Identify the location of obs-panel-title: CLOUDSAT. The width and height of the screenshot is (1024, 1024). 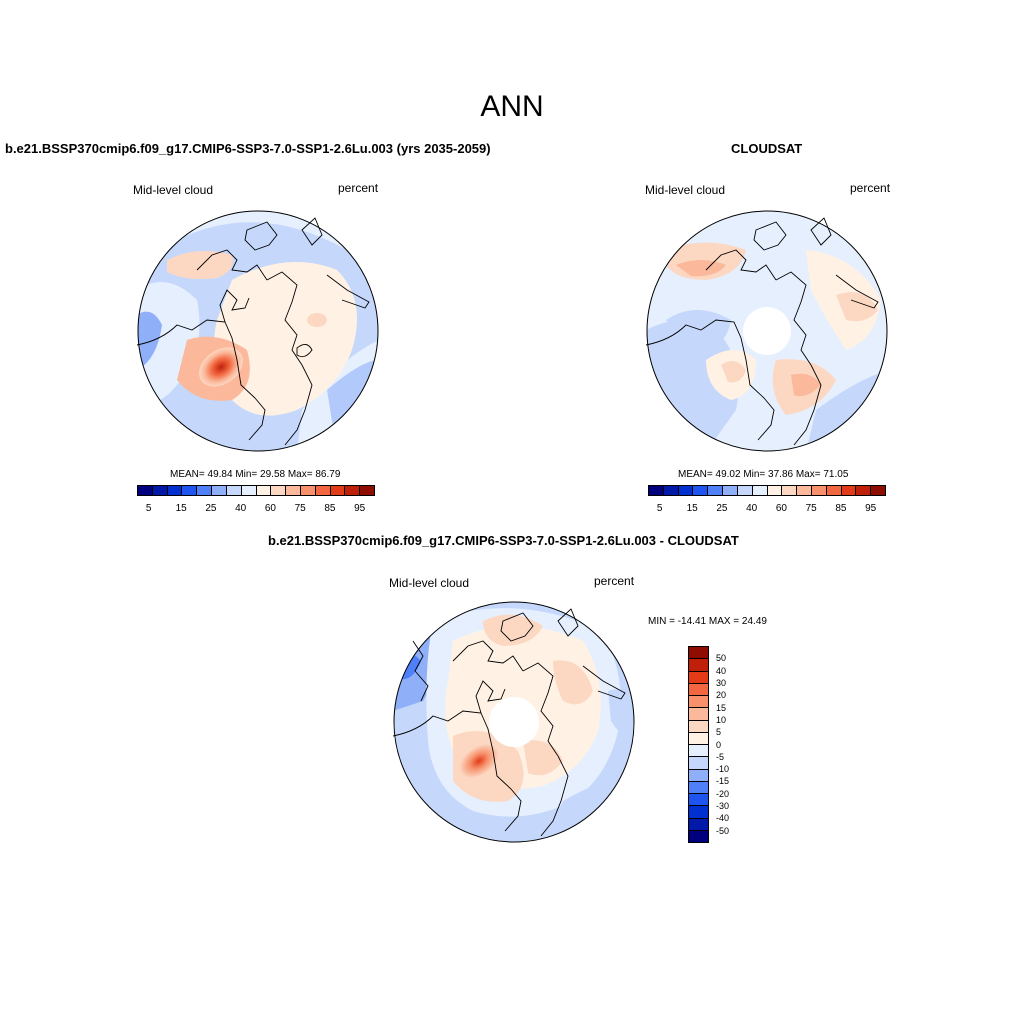
(767, 148).